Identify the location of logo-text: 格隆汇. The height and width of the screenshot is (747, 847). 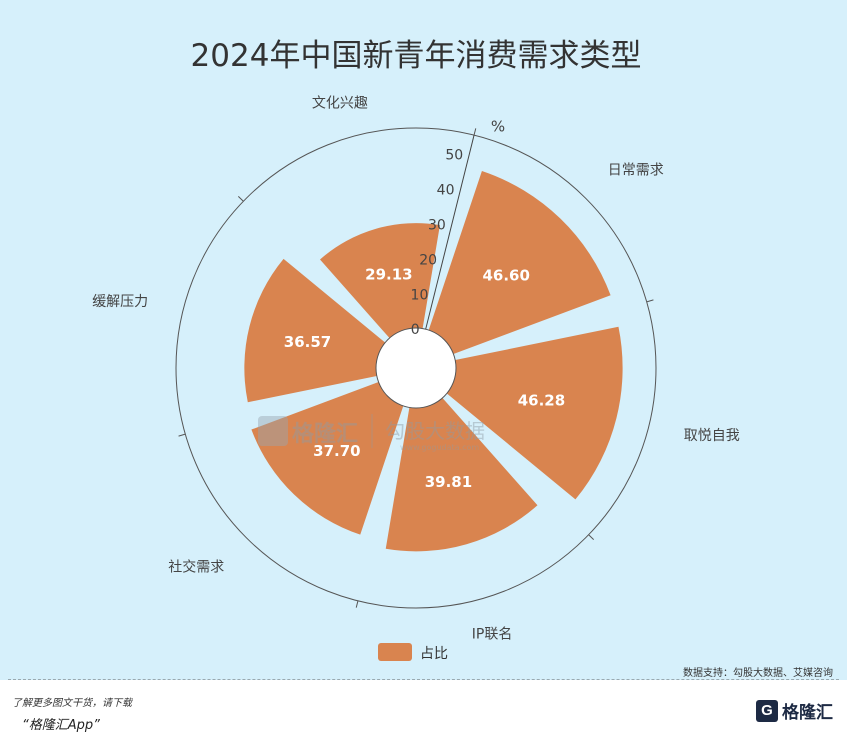
(807, 713).